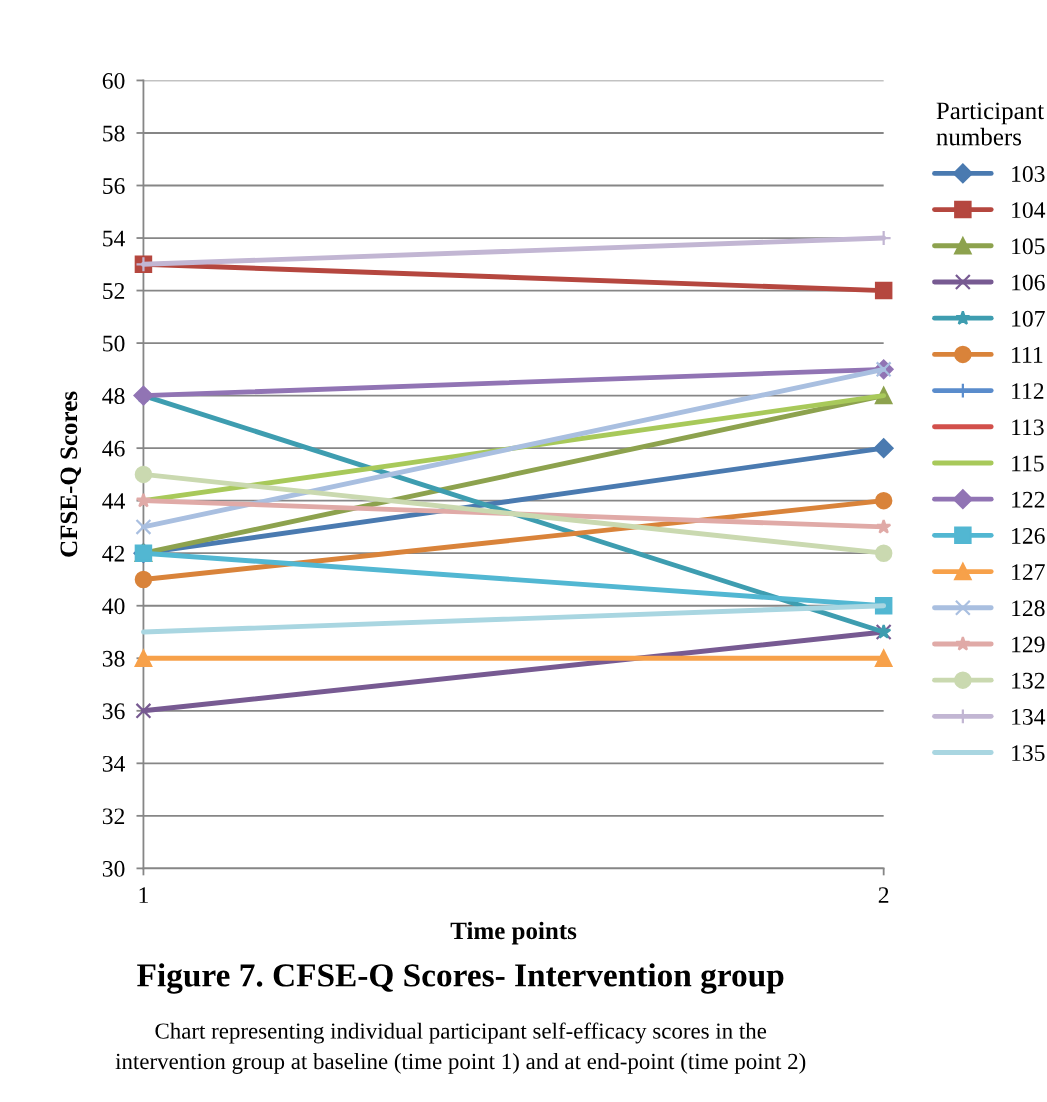 This screenshot has height=1102, width=1047. Describe the element at coordinates (1028, 391) in the screenshot. I see `legend-label: 112` at that location.